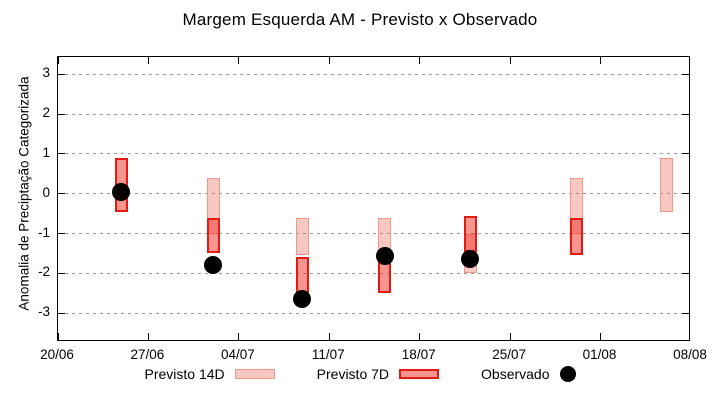 The width and height of the screenshot is (720, 400). Describe the element at coordinates (46, 152) in the screenshot. I see `y-tick-label: 1` at that location.